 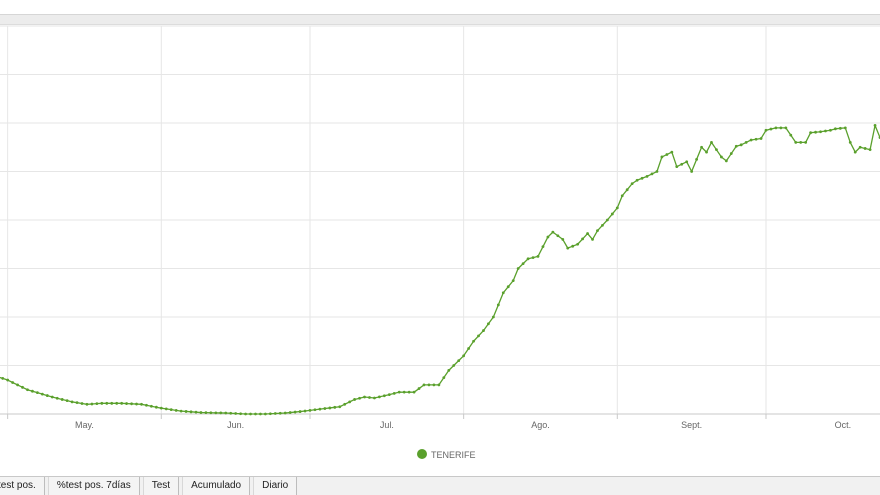 I want to click on tab-test-pos: test pos., so click(x=22, y=486).